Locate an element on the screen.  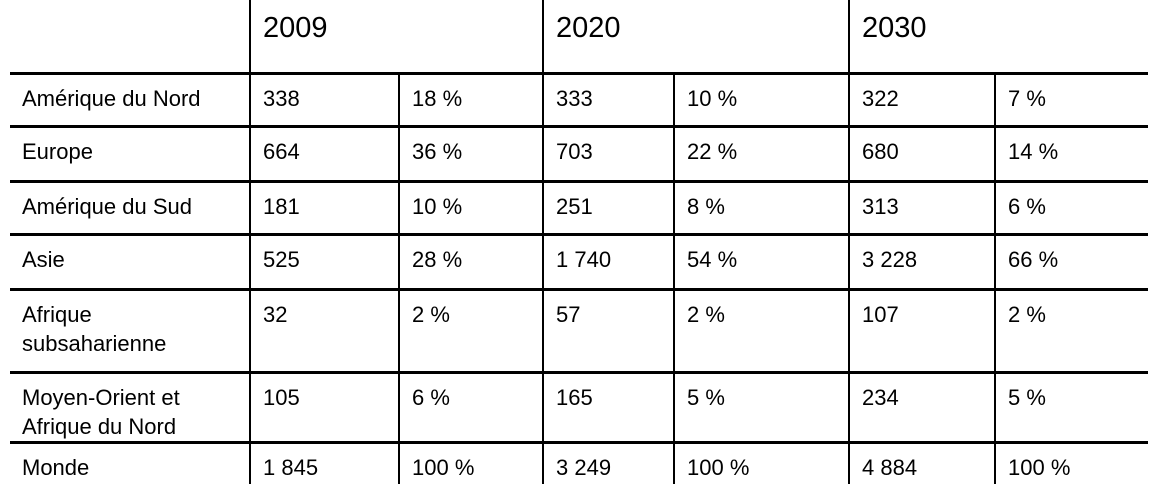
value-cell: 107 is located at coordinates (922, 331).